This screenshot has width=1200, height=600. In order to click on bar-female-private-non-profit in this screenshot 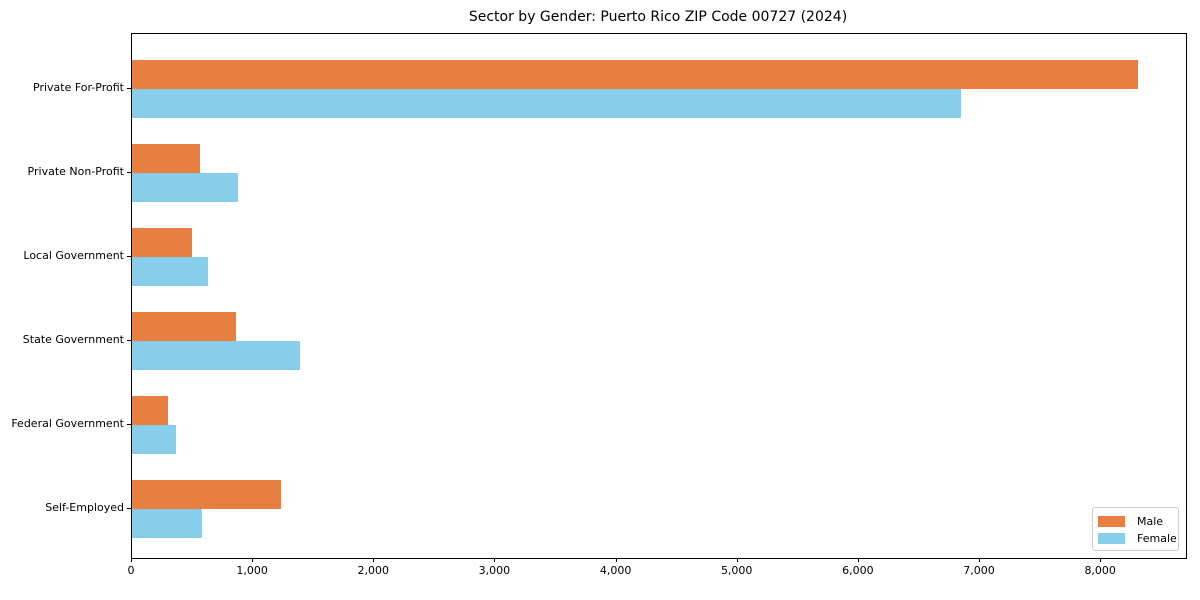, I will do `click(185, 187)`.